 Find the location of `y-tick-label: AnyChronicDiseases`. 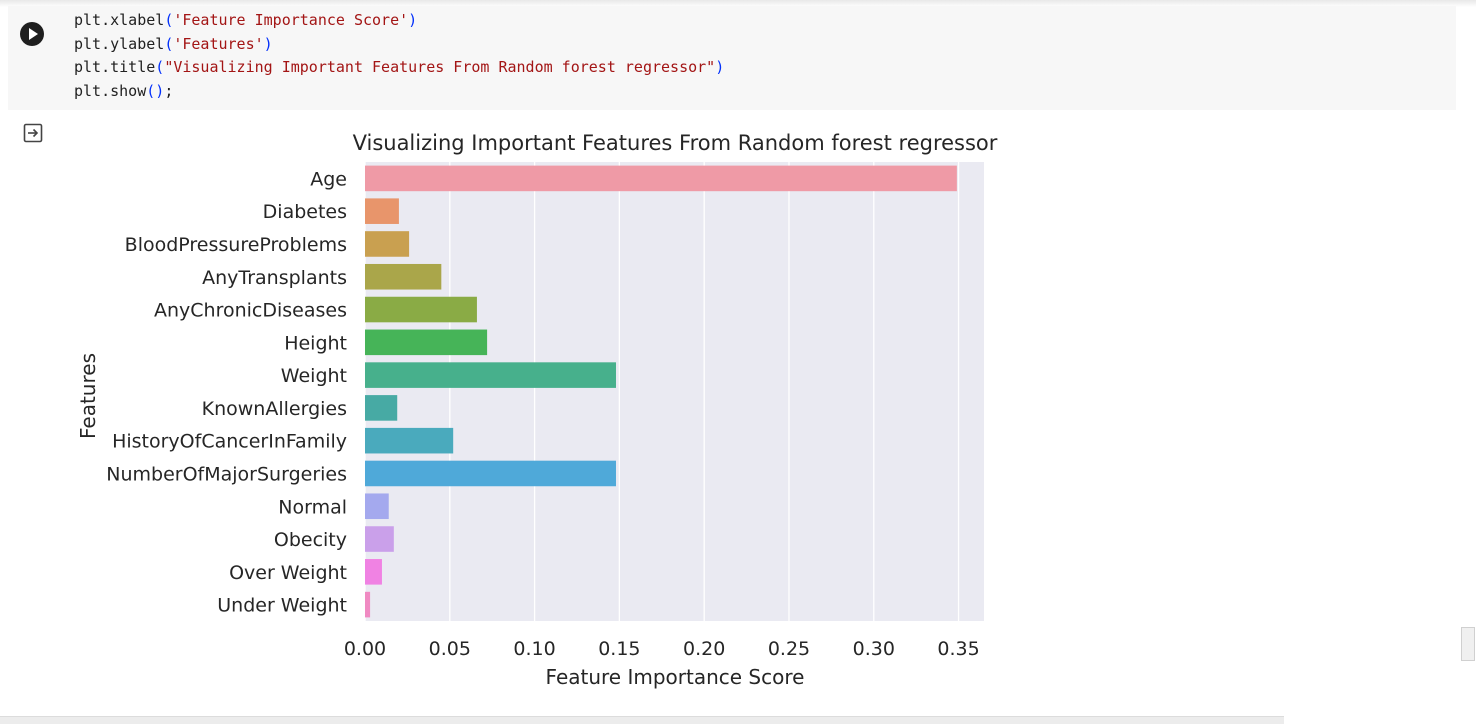

y-tick-label: AnyChronicDiseases is located at coordinates (250, 311).